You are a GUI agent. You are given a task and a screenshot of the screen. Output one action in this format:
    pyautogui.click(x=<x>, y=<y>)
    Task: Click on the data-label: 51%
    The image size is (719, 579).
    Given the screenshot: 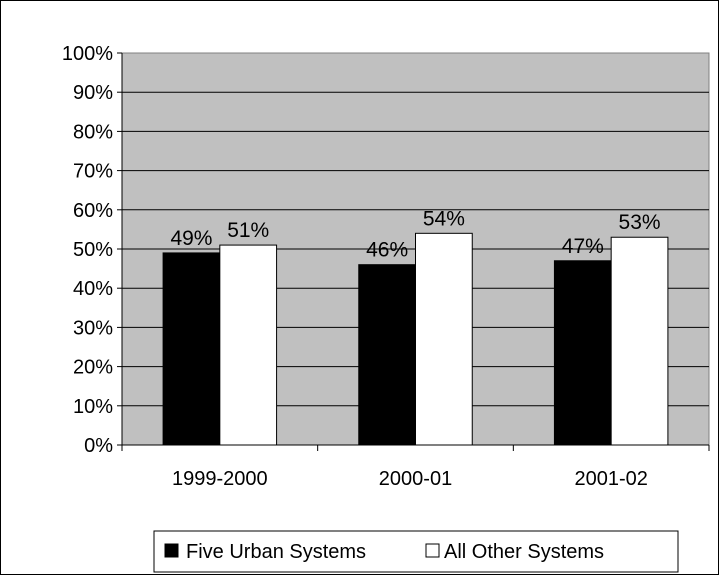 What is the action you would take?
    pyautogui.click(x=248, y=230)
    